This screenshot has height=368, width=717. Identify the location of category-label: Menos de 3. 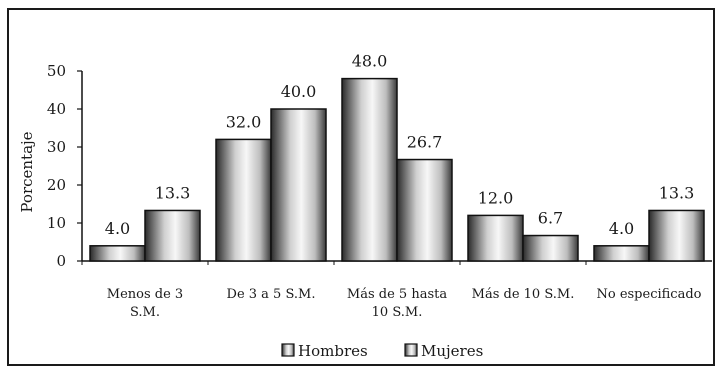
(145, 294).